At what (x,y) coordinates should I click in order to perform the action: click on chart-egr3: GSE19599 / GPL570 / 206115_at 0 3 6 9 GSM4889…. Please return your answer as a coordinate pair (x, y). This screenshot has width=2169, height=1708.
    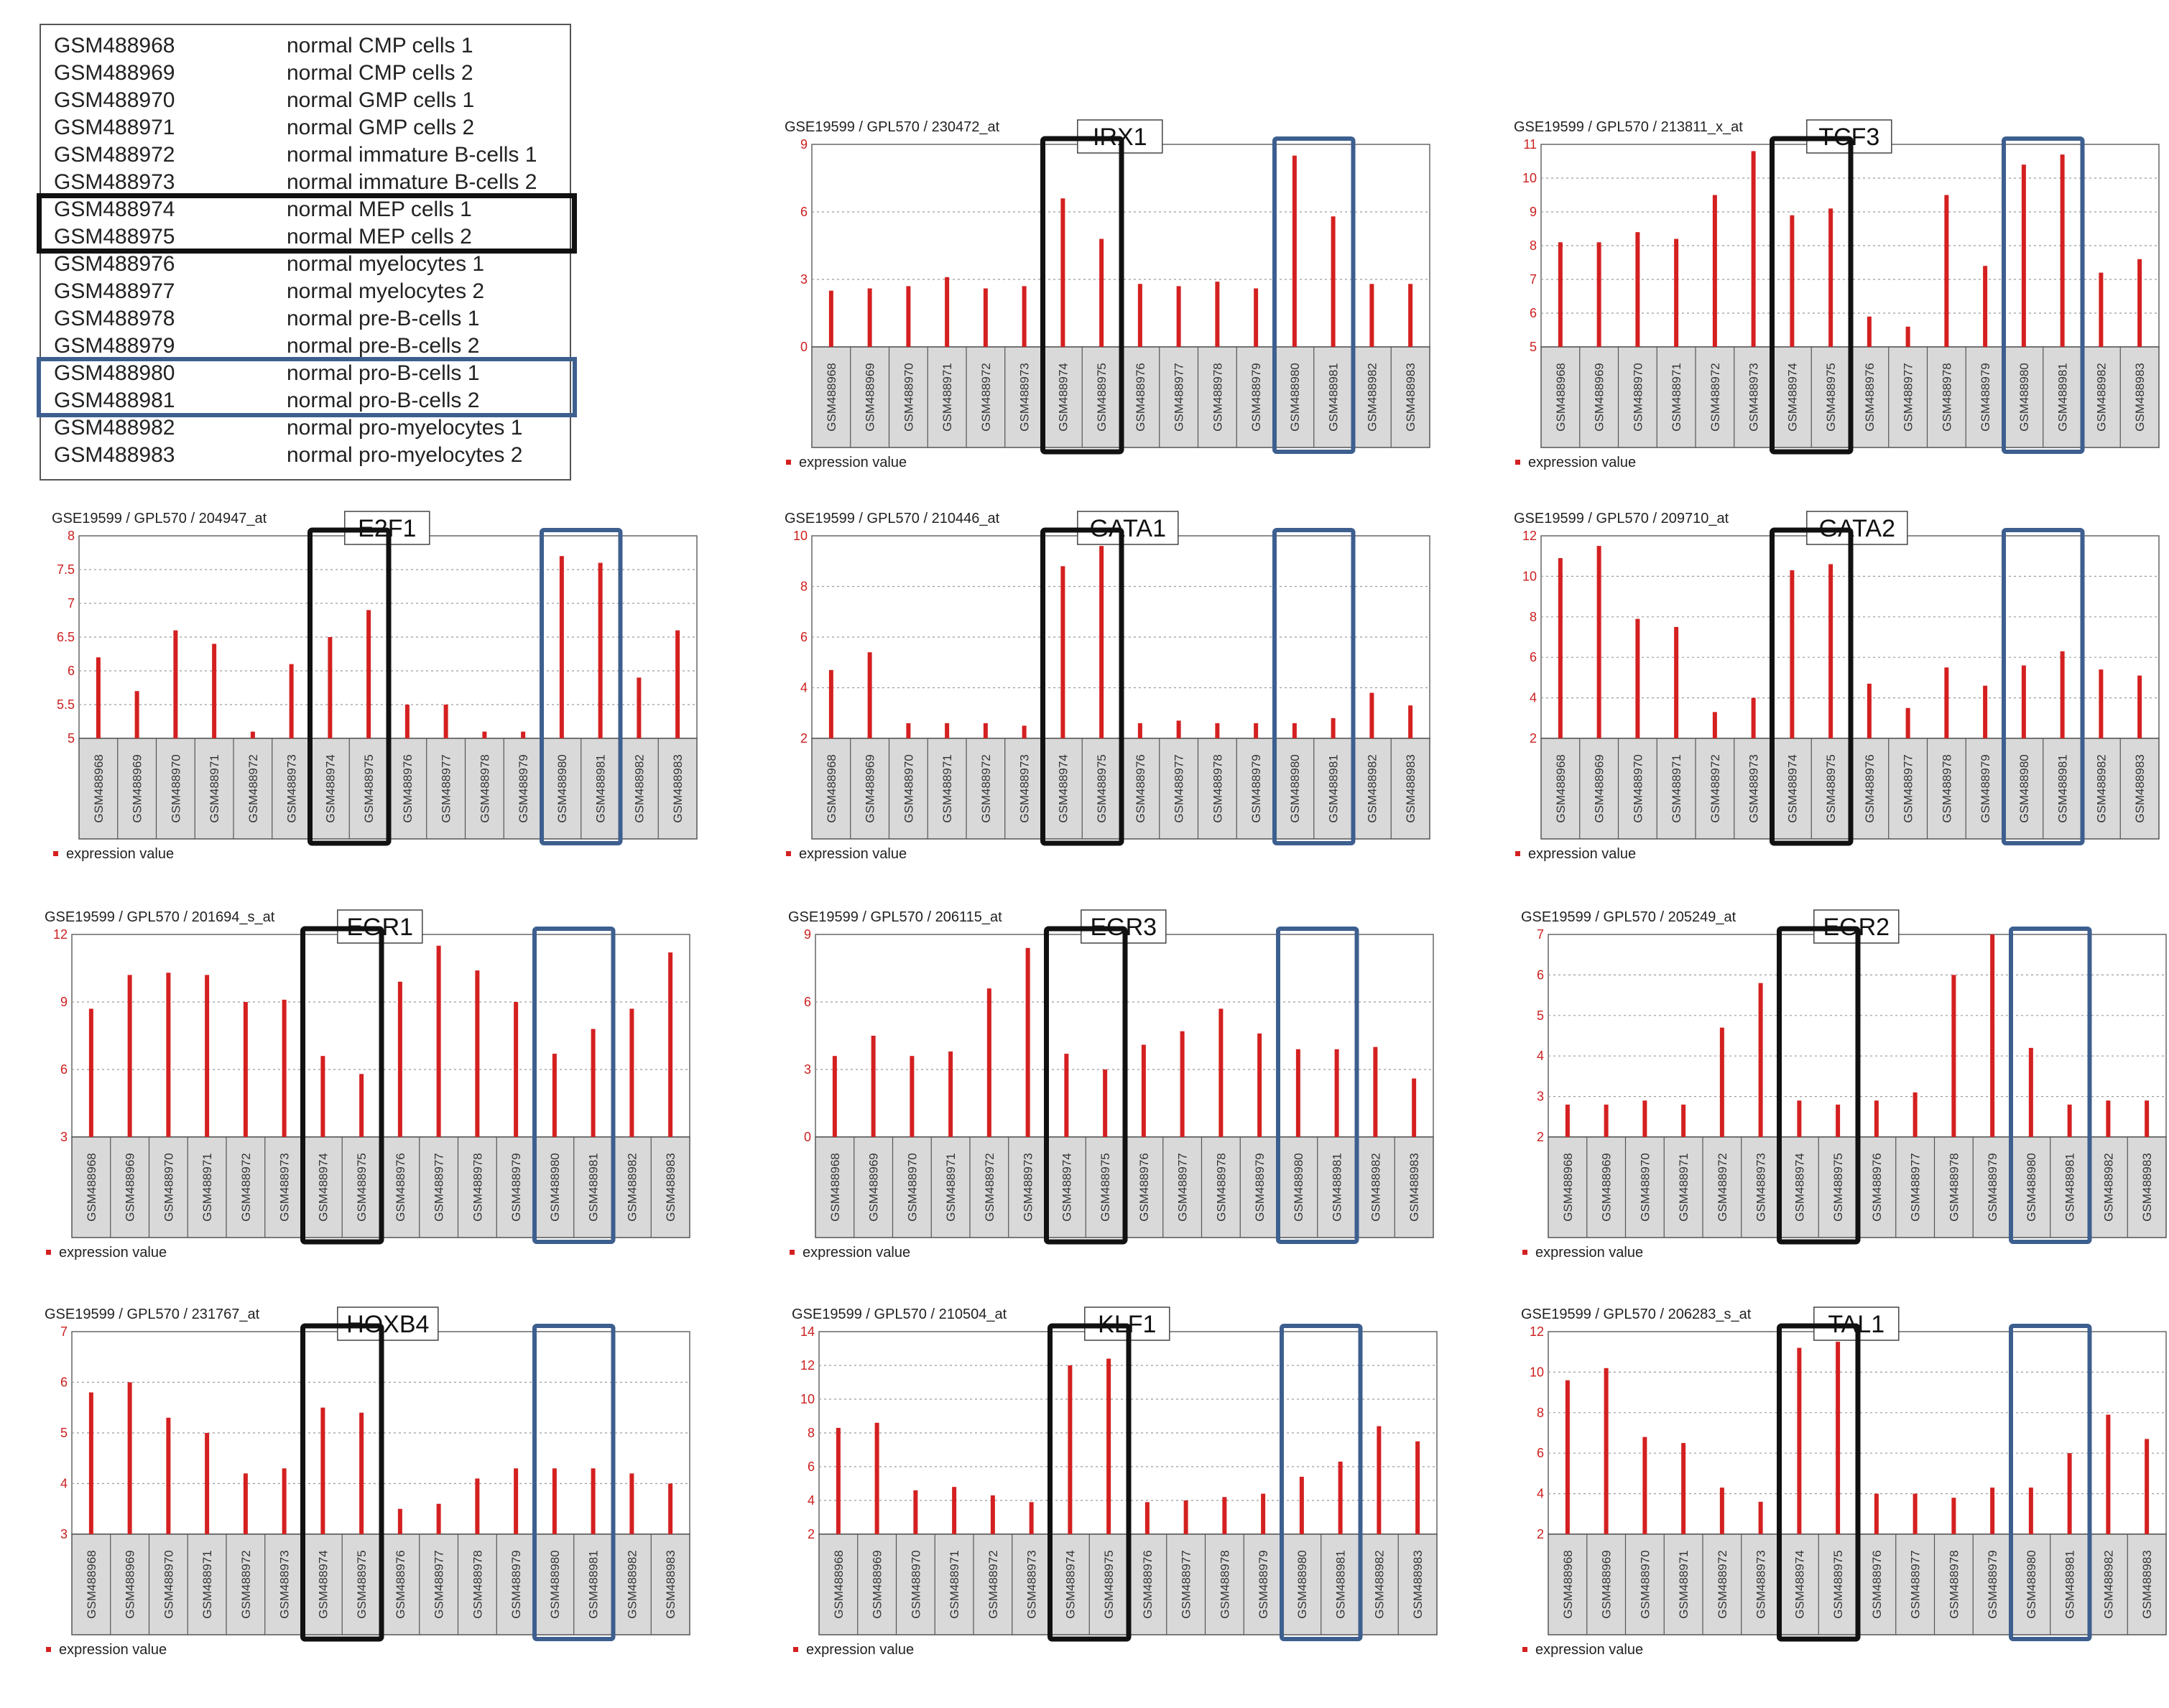
    Looking at the image, I should click on (1111, 1085).